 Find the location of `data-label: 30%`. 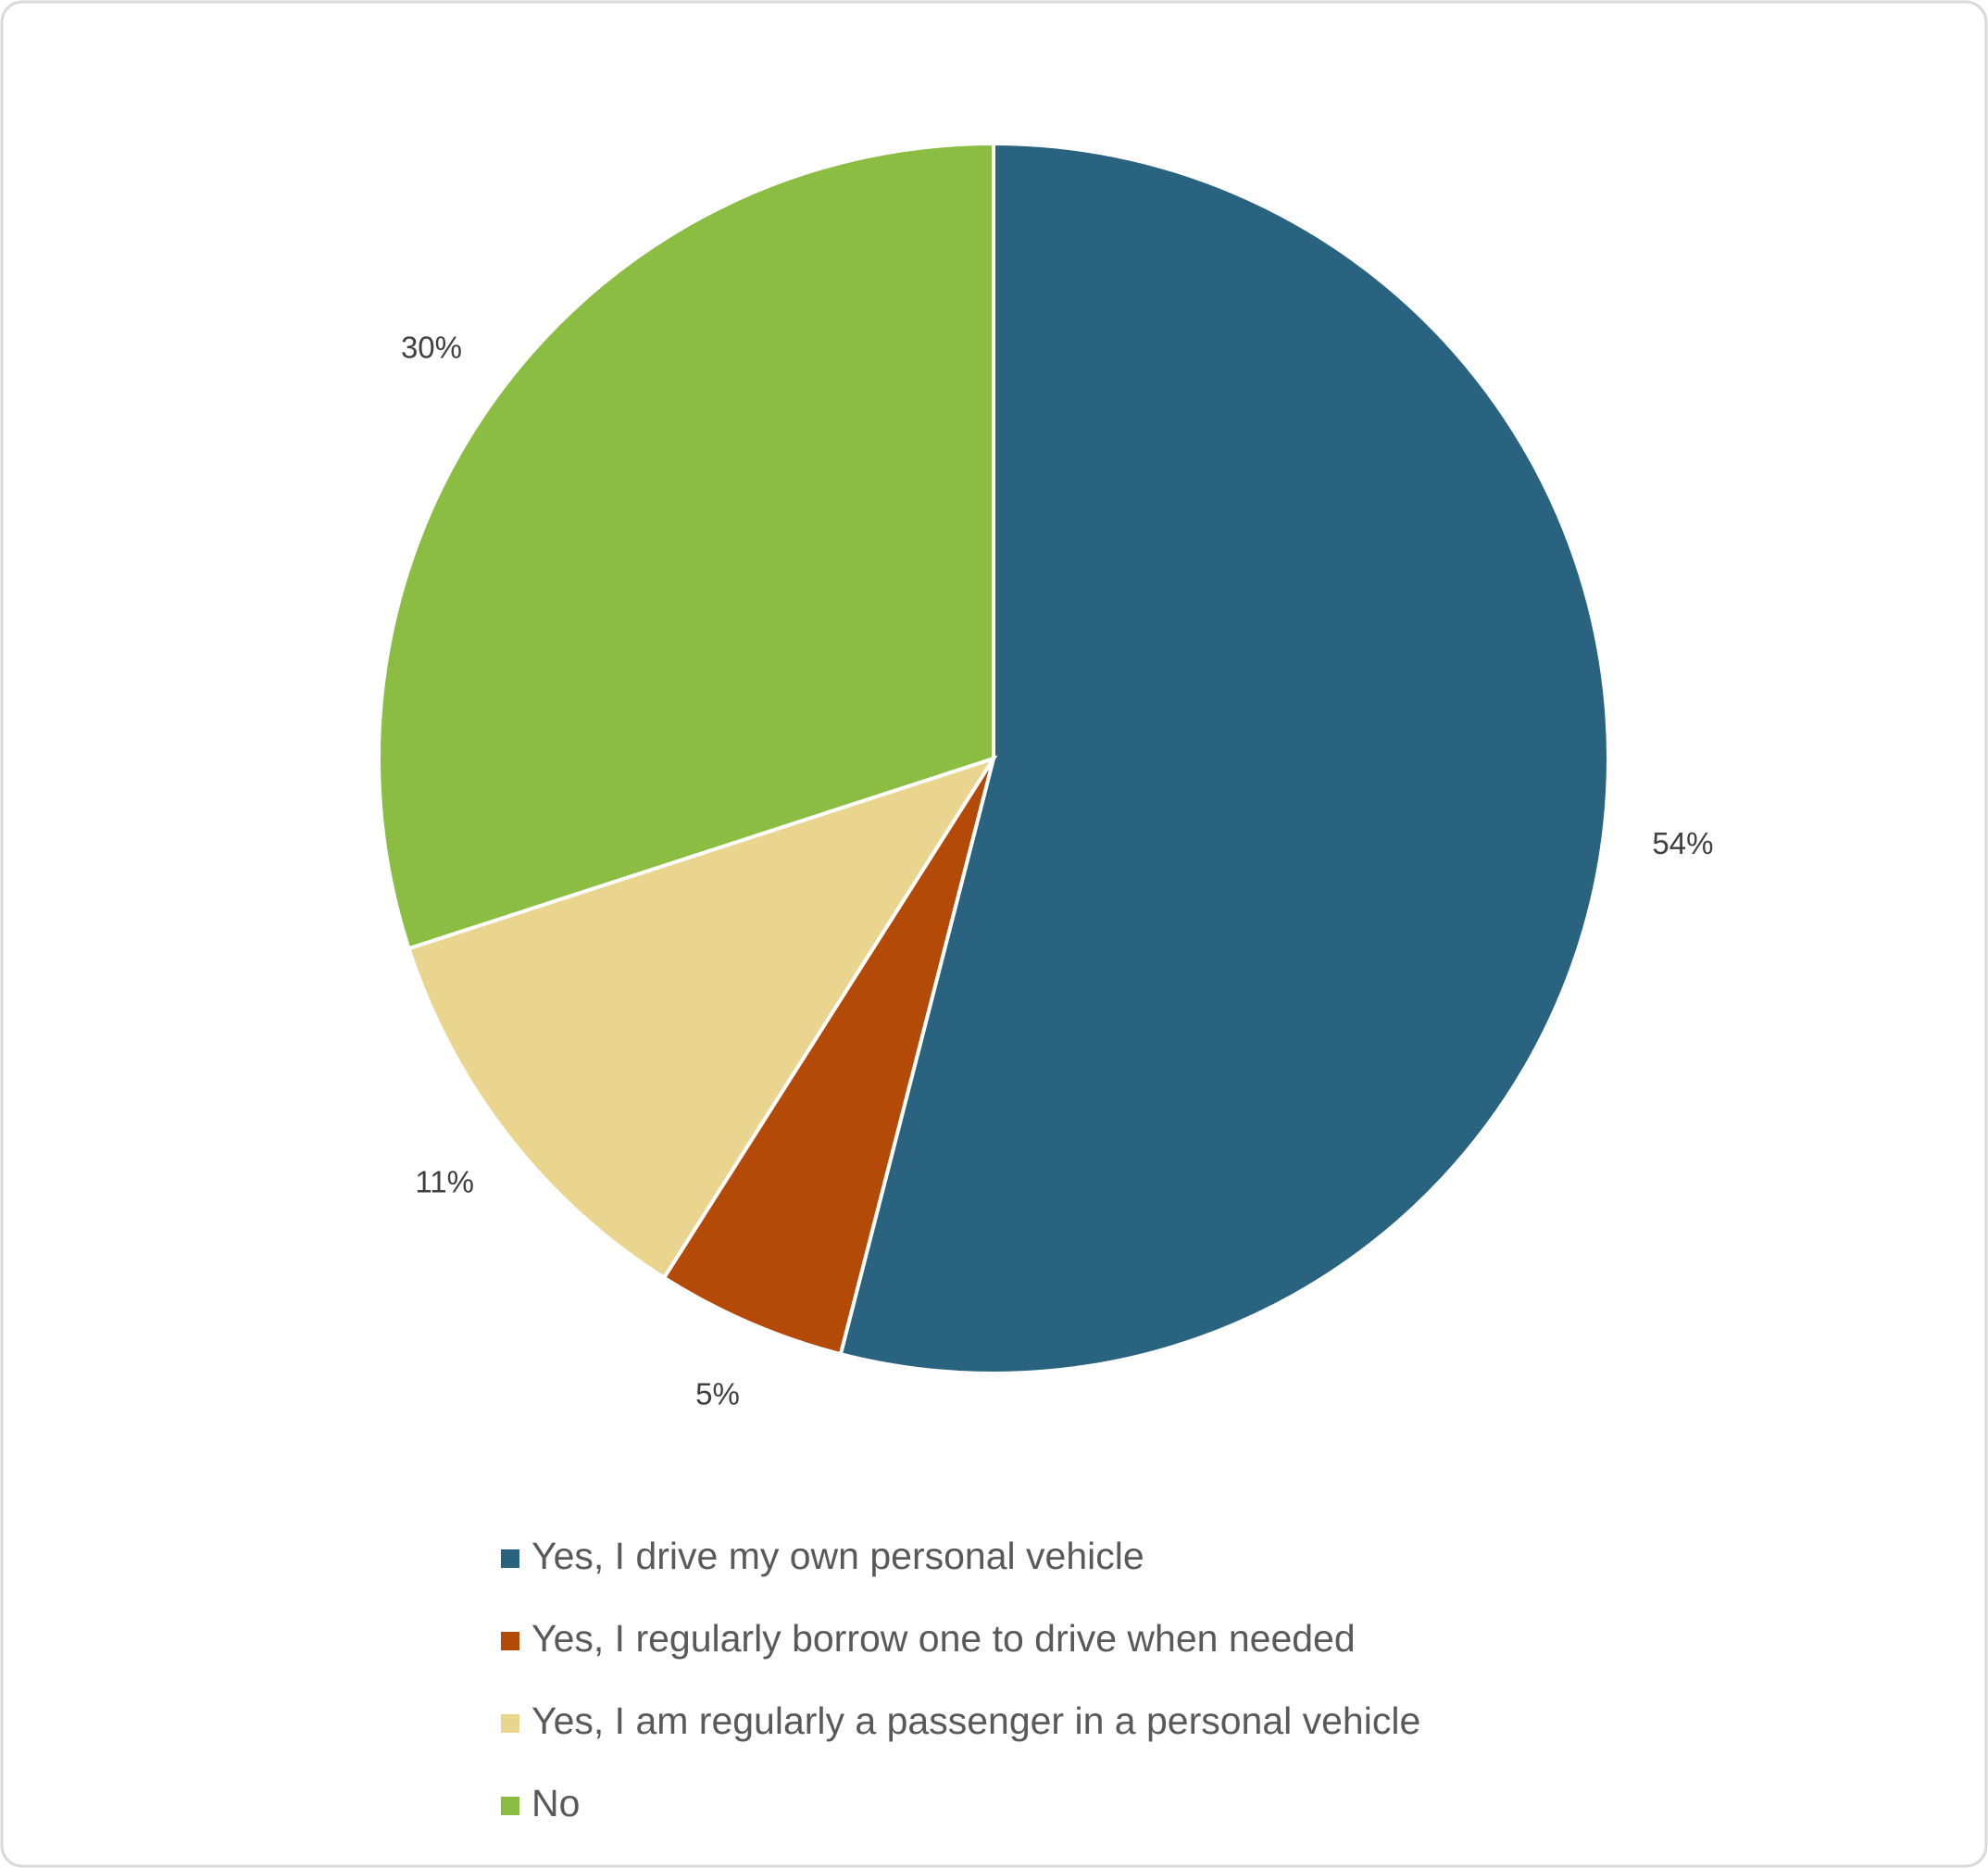

data-label: 30% is located at coordinates (431, 348).